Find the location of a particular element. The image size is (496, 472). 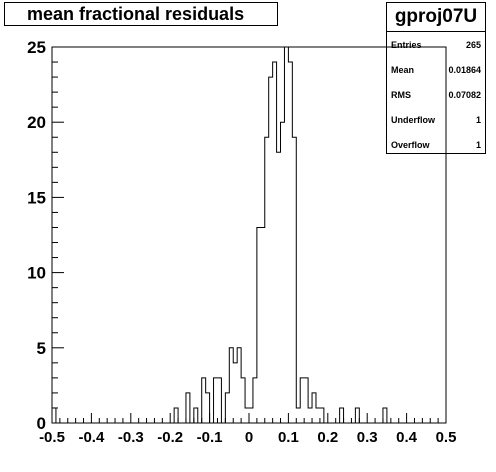

y-tick-label: 0 is located at coordinates (41, 423).